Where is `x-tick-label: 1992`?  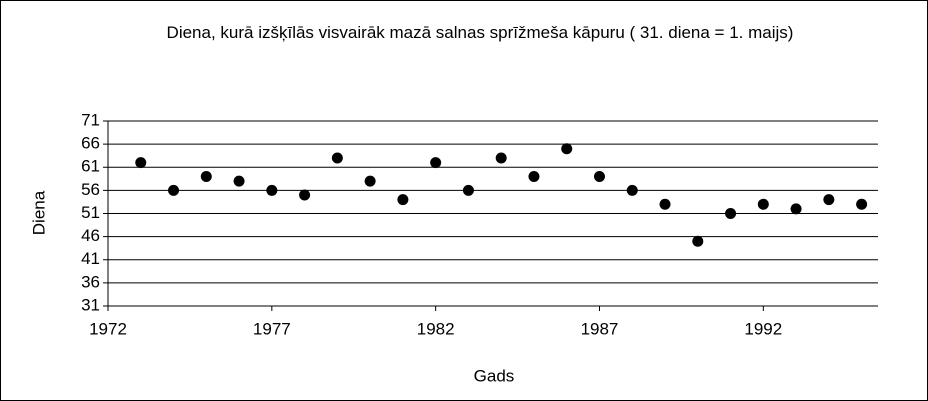
x-tick-label: 1992 is located at coordinates (763, 328).